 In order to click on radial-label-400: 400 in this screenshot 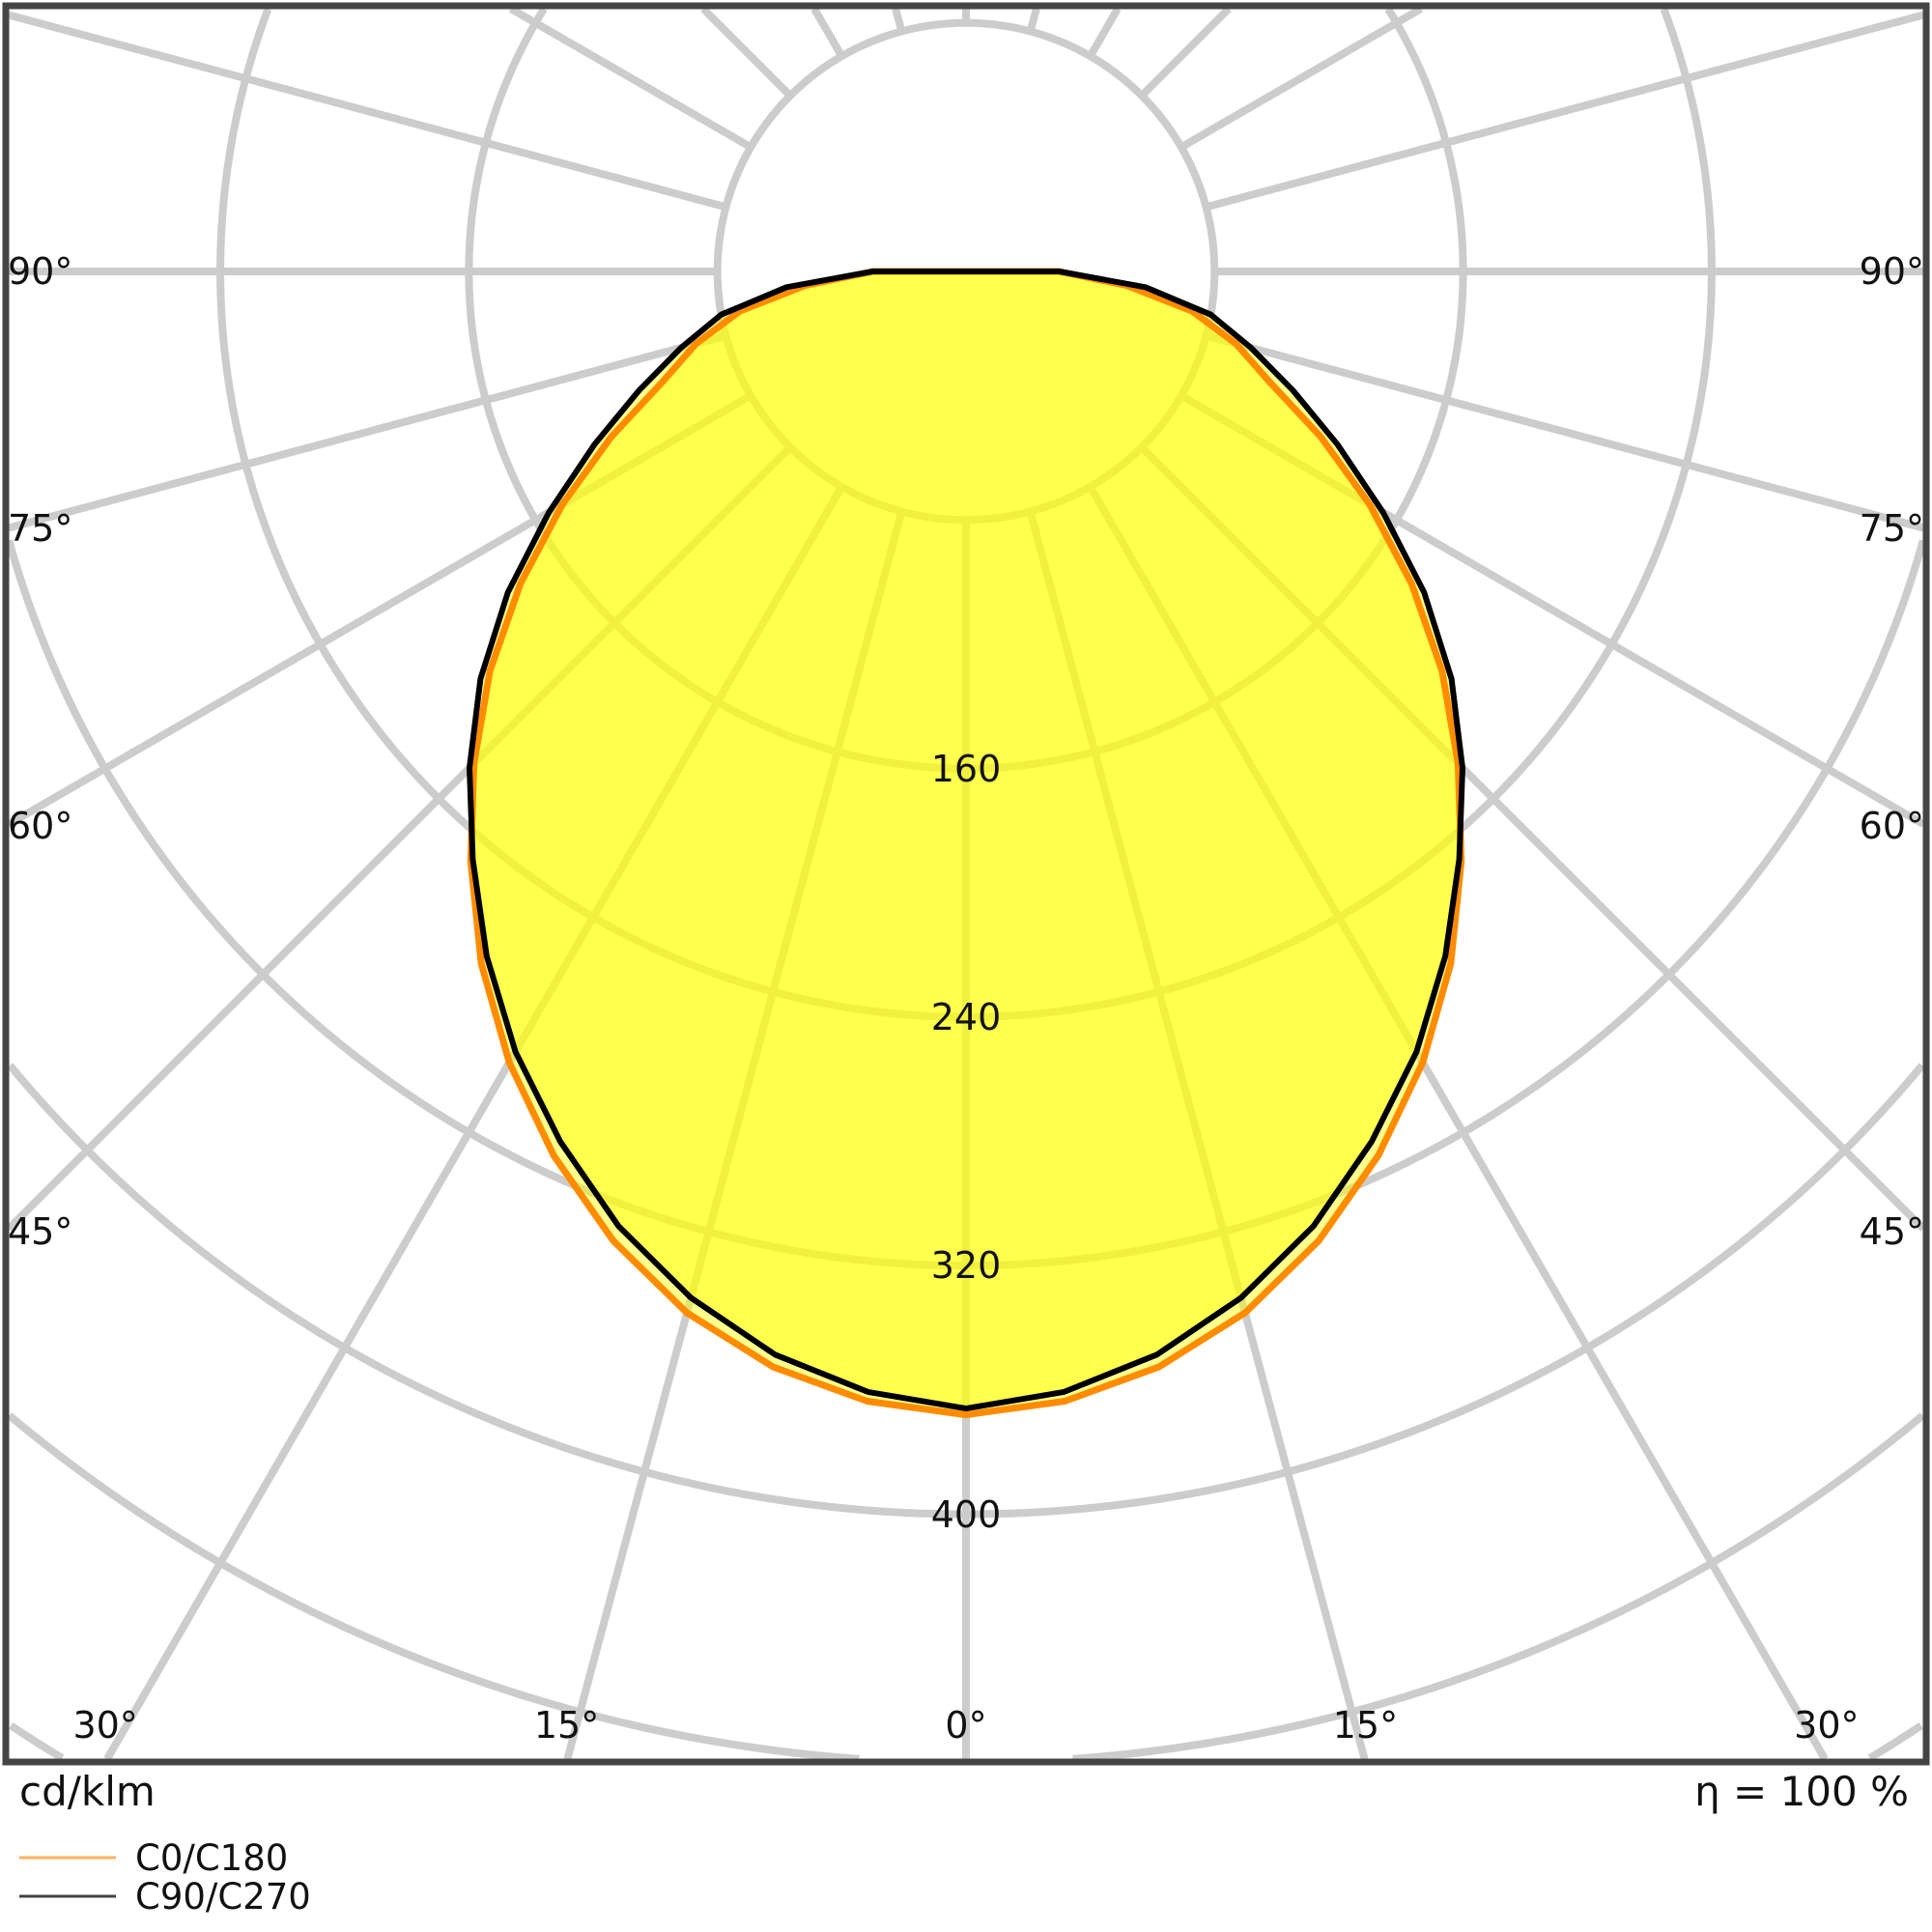, I will do `click(966, 1514)`.